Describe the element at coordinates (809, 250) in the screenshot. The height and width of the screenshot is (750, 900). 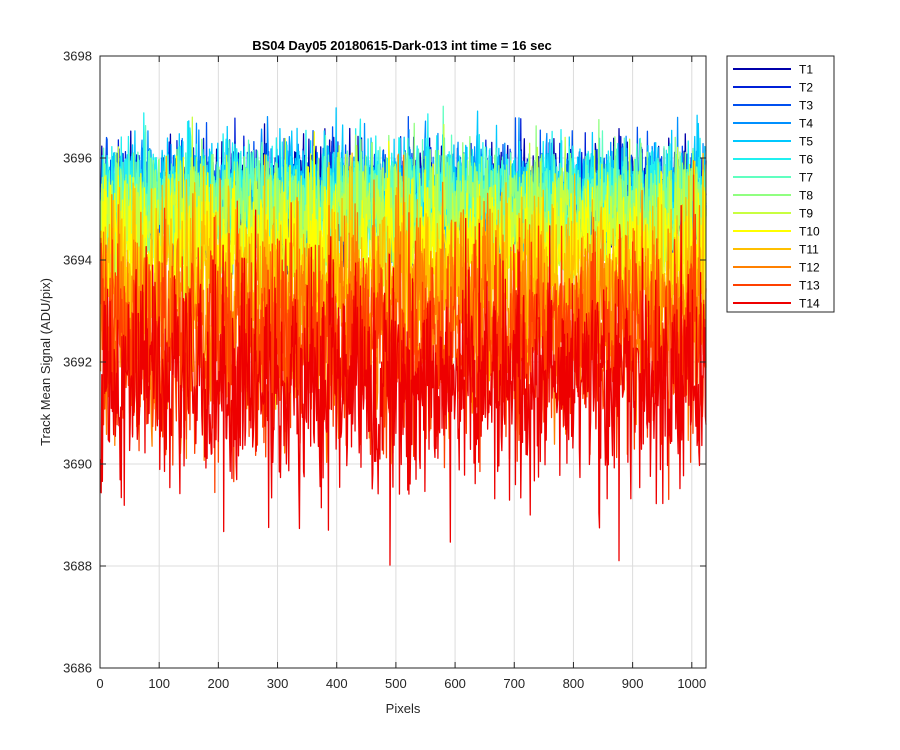
I see `legend-label: T11` at that location.